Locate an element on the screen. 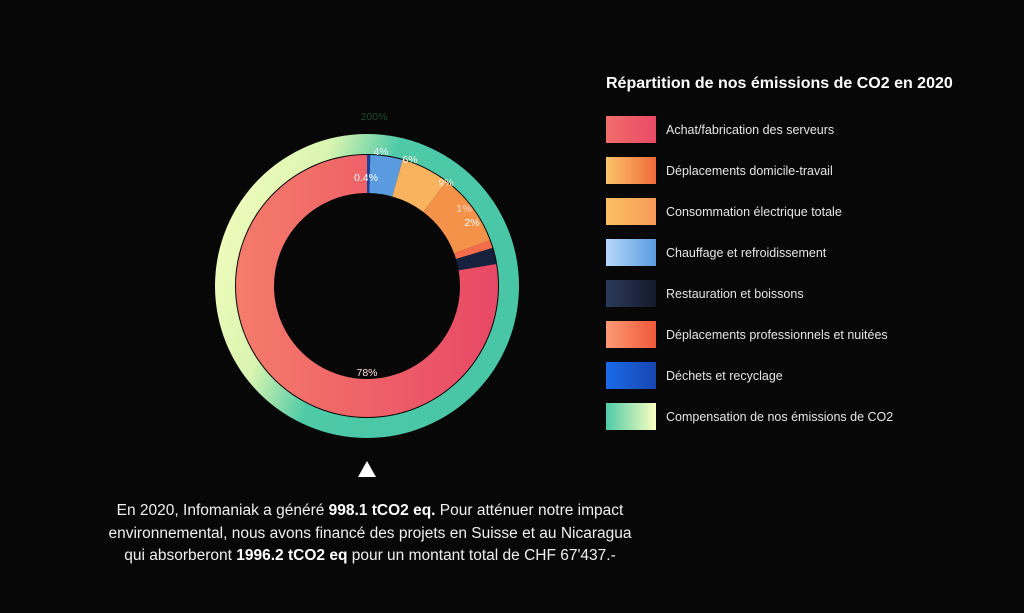  legend-label: Déplacements professionnels et nuitées is located at coordinates (777, 334).